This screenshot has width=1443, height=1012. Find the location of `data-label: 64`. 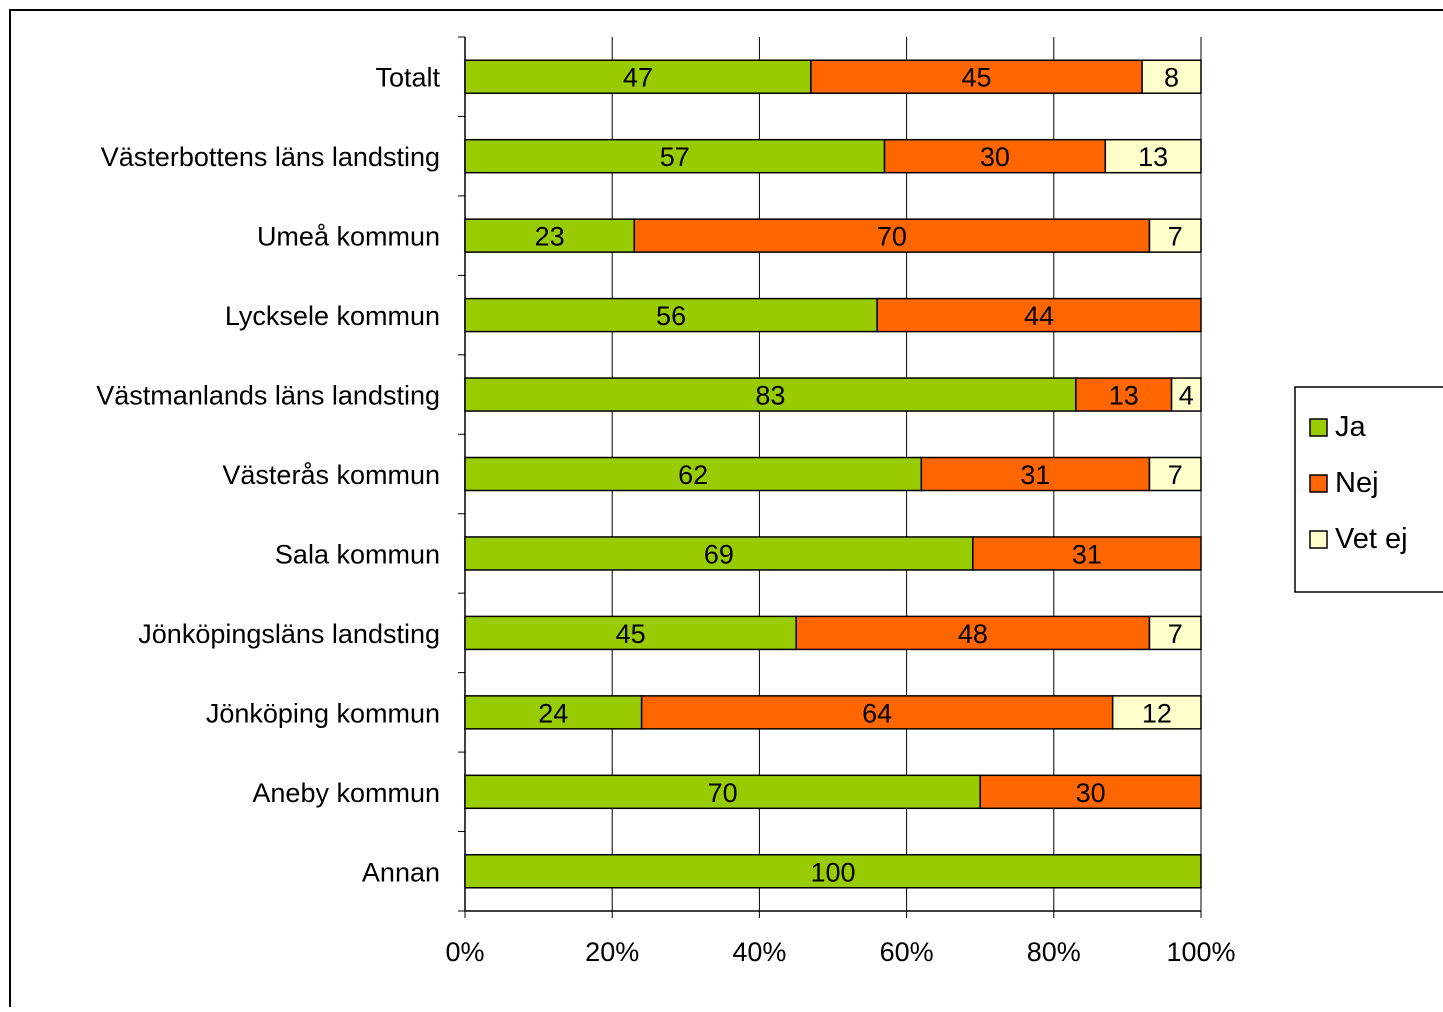

data-label: 64 is located at coordinates (877, 713).